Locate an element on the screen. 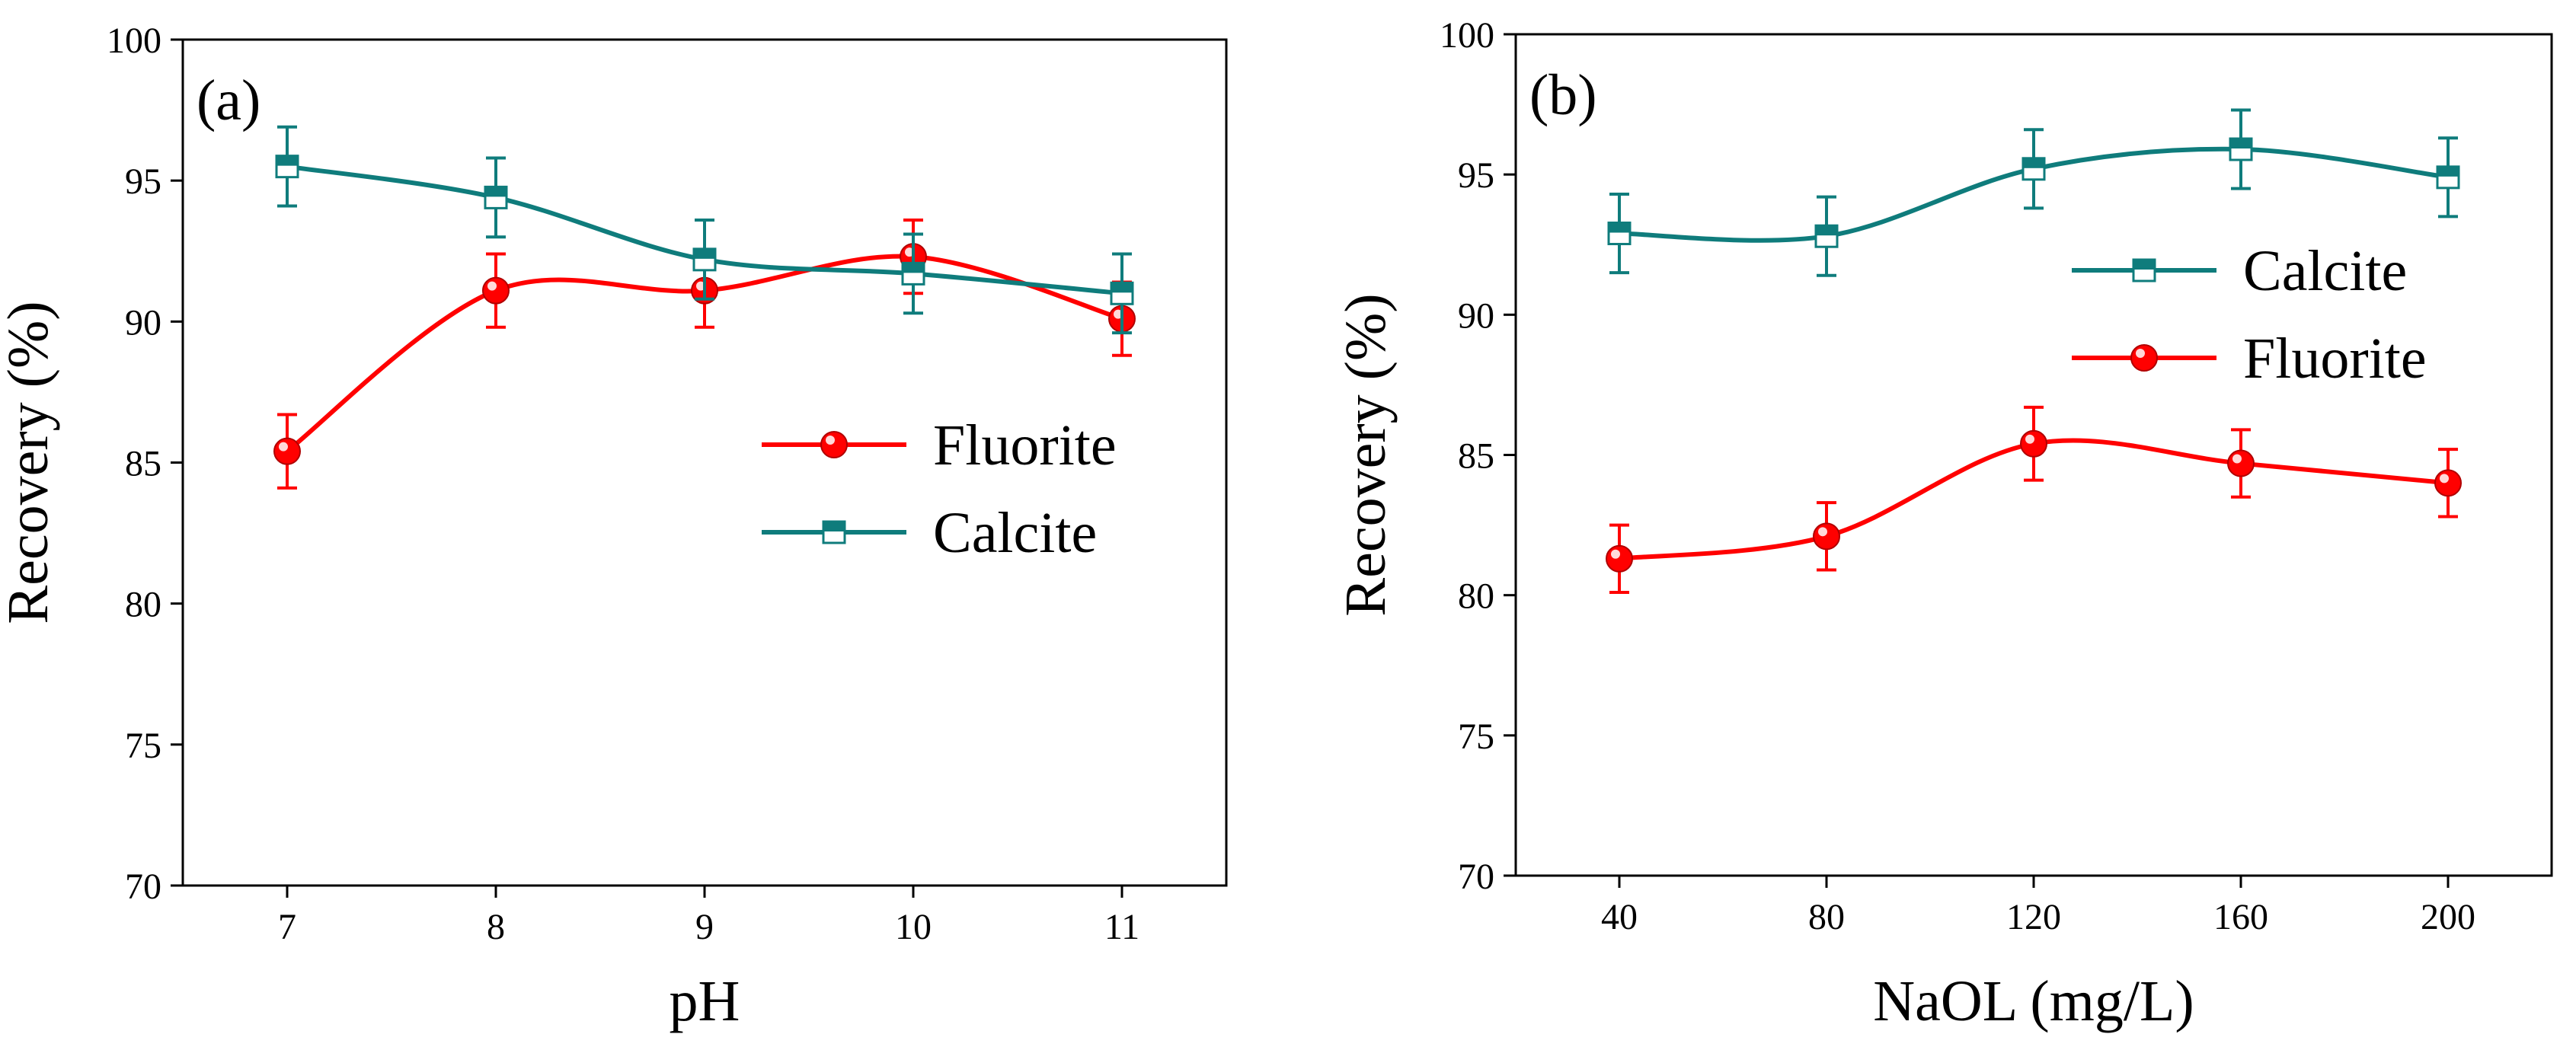  x-tick-label: 10 is located at coordinates (914, 927).